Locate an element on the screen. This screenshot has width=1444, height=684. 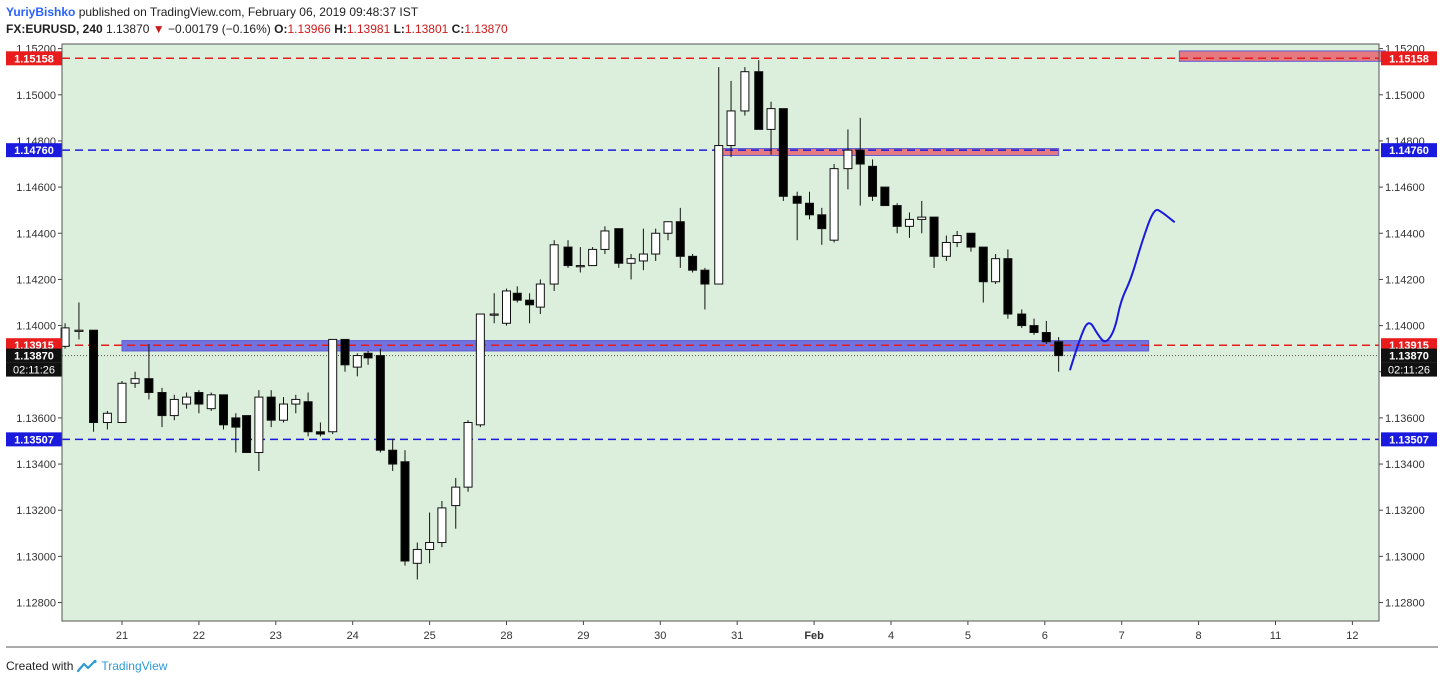
open-label: O: is located at coordinates (281, 29).